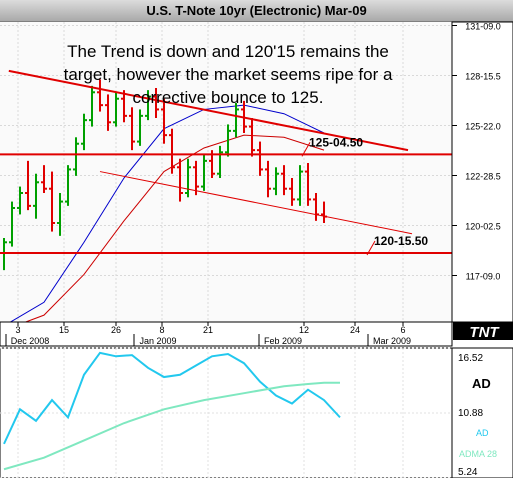 The width and height of the screenshot is (513, 478). I want to click on ad-line, so click(172, 398).